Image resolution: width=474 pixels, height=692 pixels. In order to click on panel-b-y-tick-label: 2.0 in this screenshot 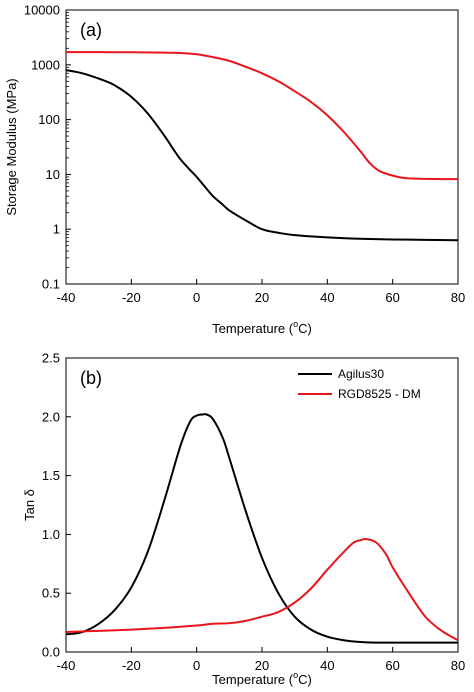, I will do `click(51, 416)`.